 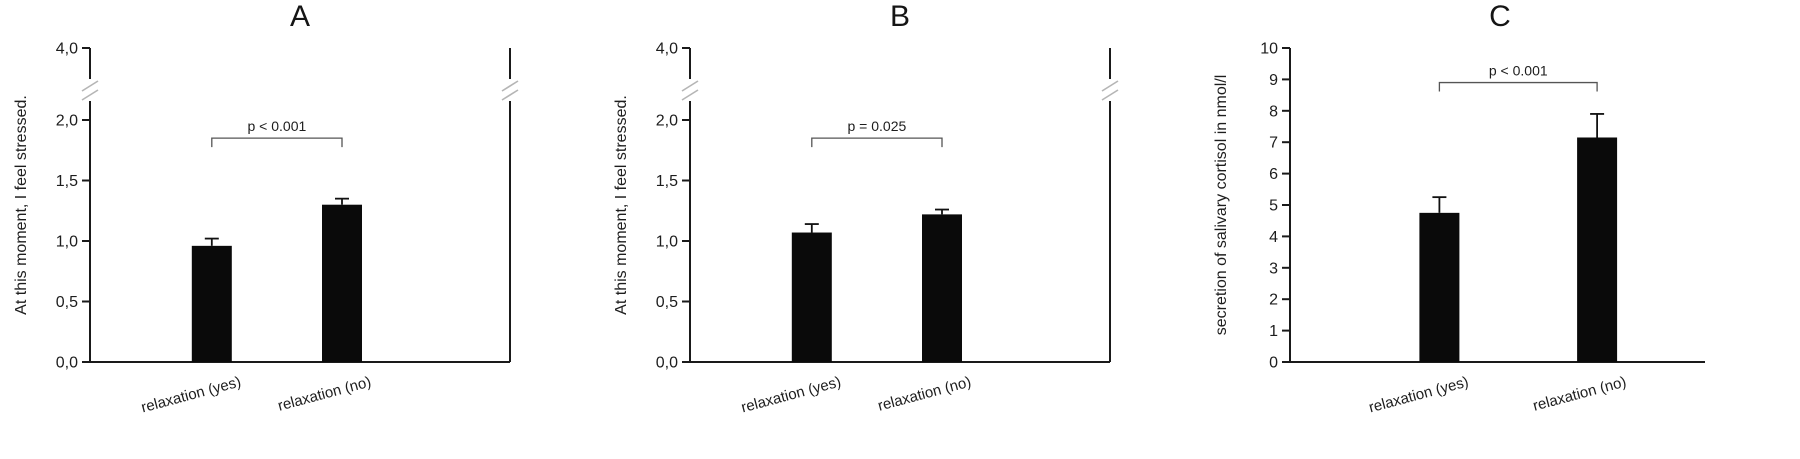 I want to click on y-axis-label: secretion of salivary cortisol in nmol/l, so click(x=1221, y=205).